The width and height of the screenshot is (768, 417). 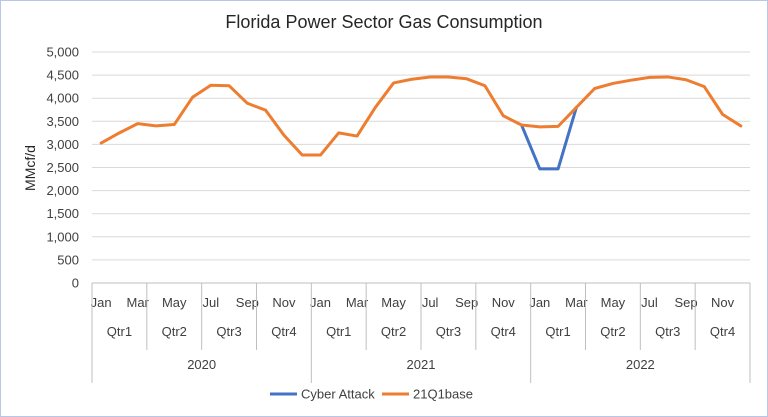 I want to click on x-year-label: 2020, so click(x=201, y=364).